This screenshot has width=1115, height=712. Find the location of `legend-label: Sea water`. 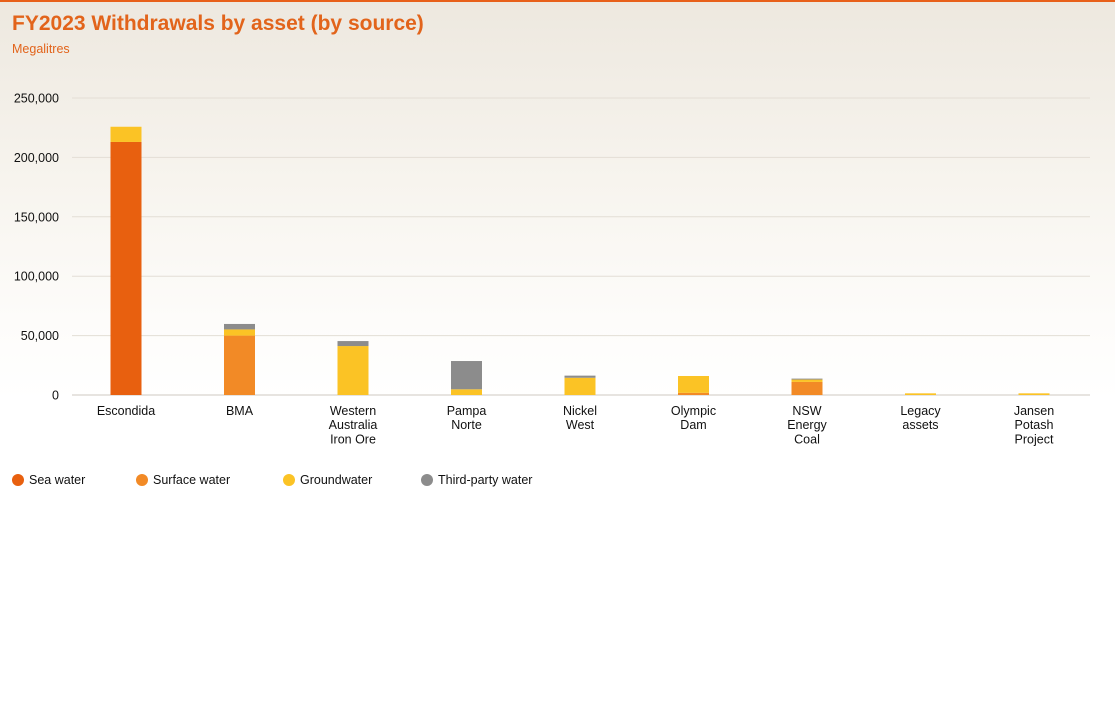

legend-label: Sea water is located at coordinates (57, 480).